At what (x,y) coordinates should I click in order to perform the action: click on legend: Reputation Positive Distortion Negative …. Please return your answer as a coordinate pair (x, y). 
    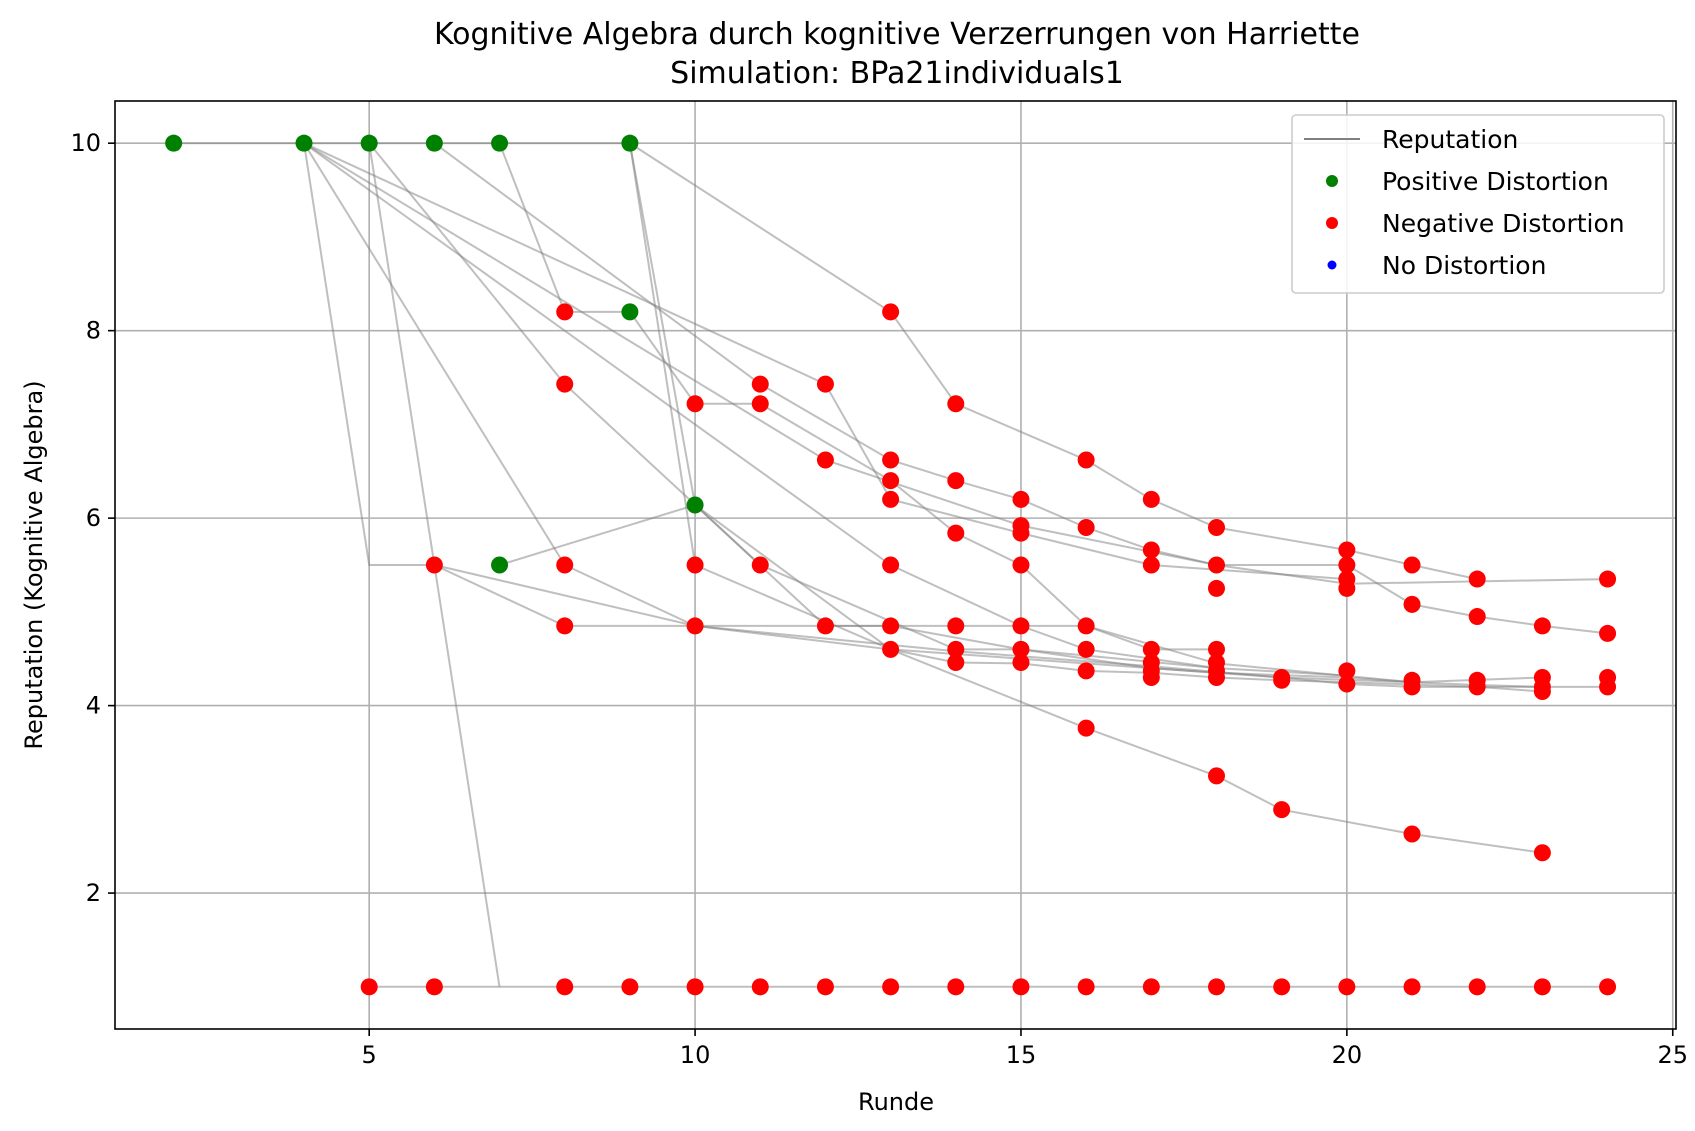
    Looking at the image, I should click on (1478, 204).